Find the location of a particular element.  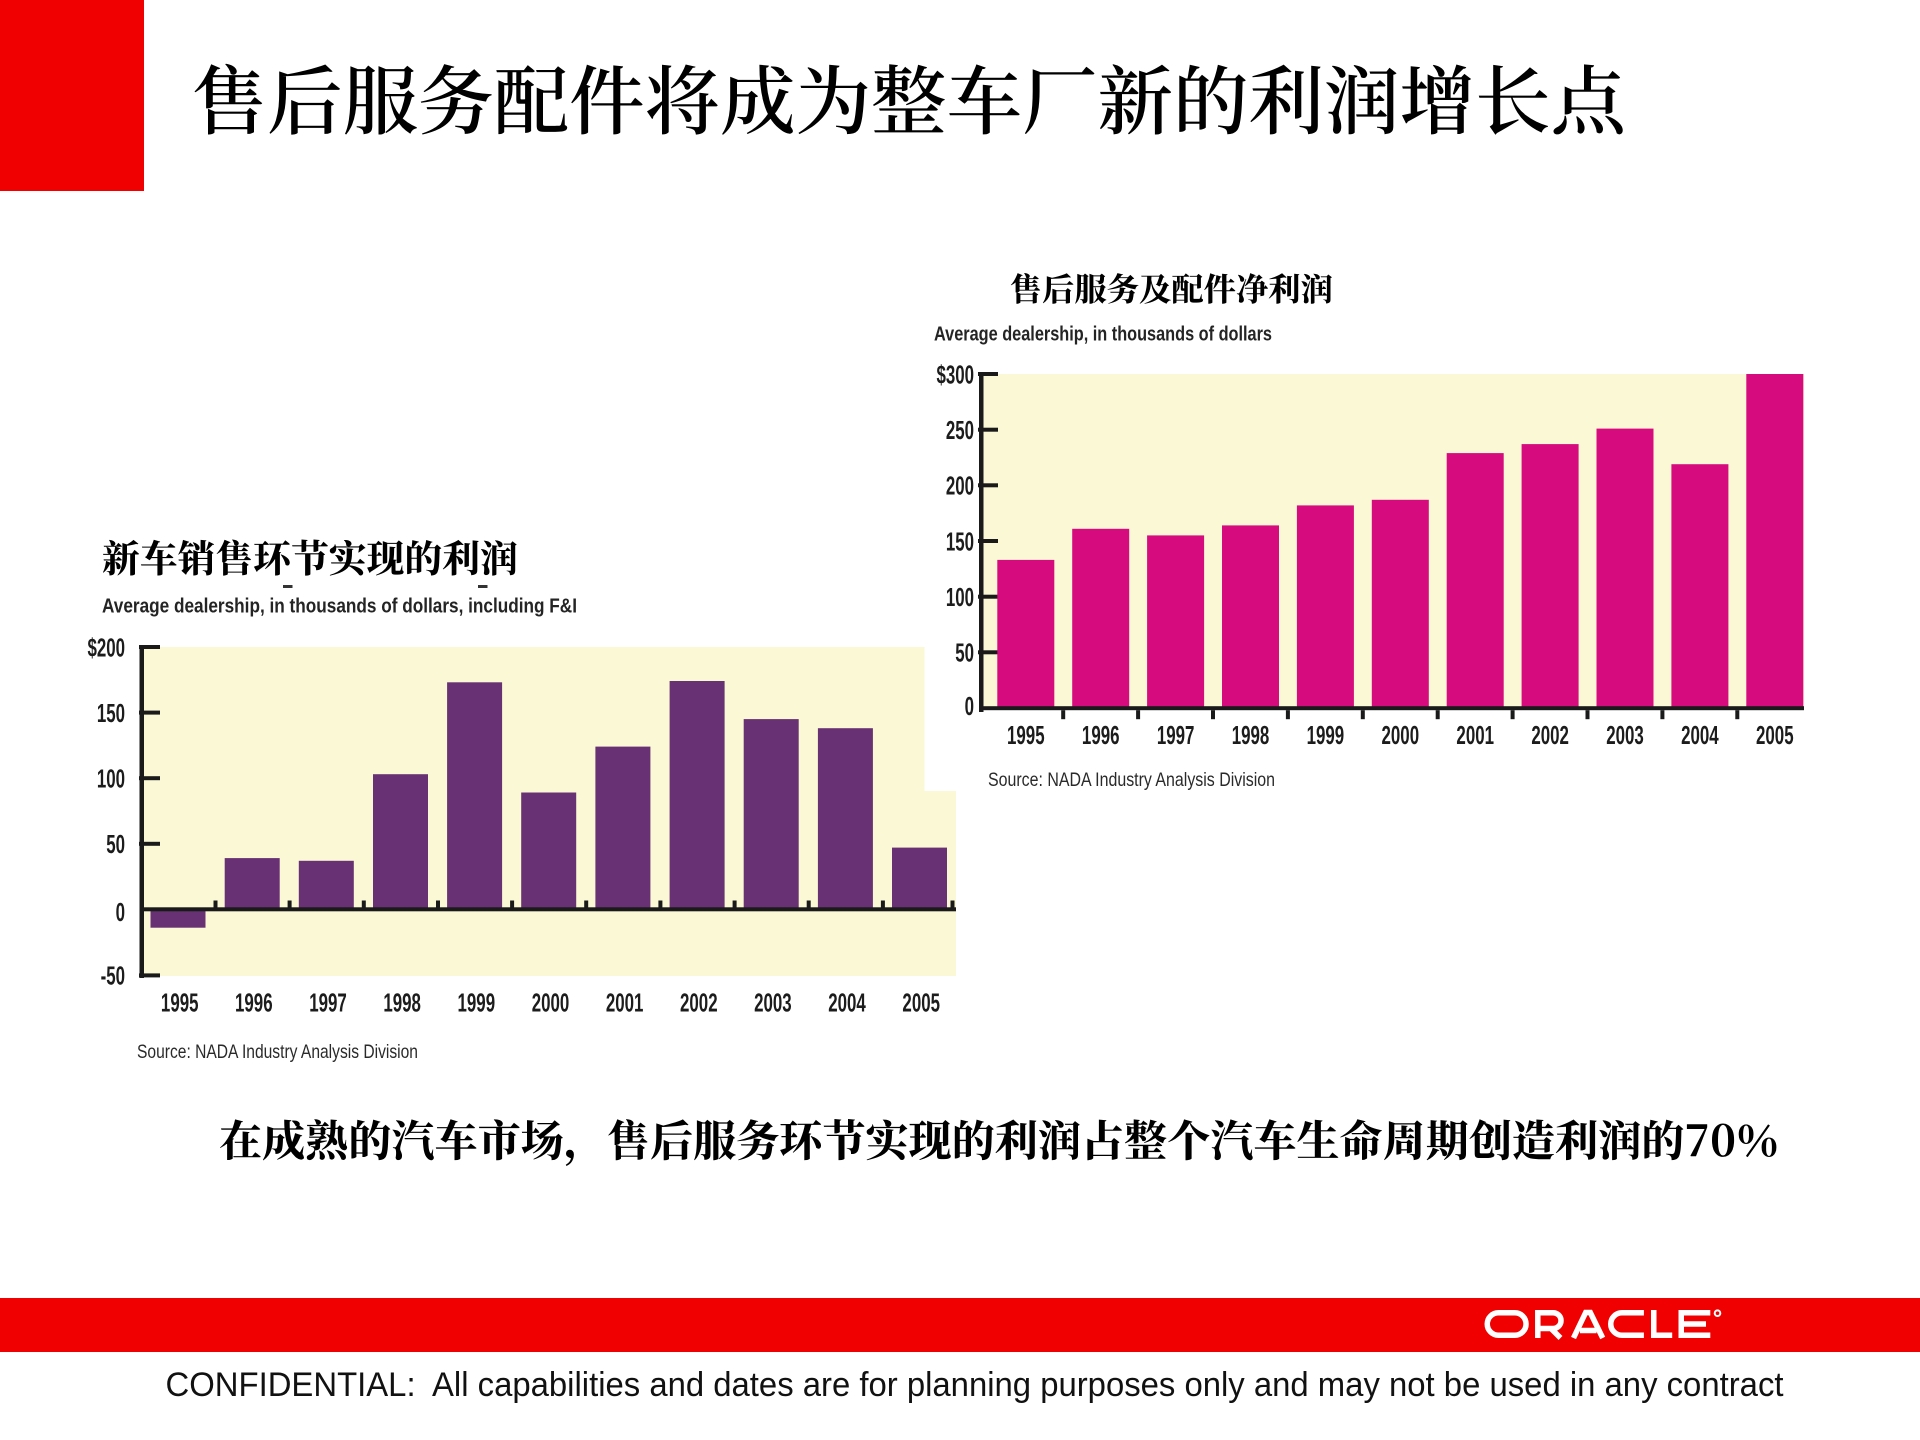

svg-text: $300 is located at coordinates (955, 375).